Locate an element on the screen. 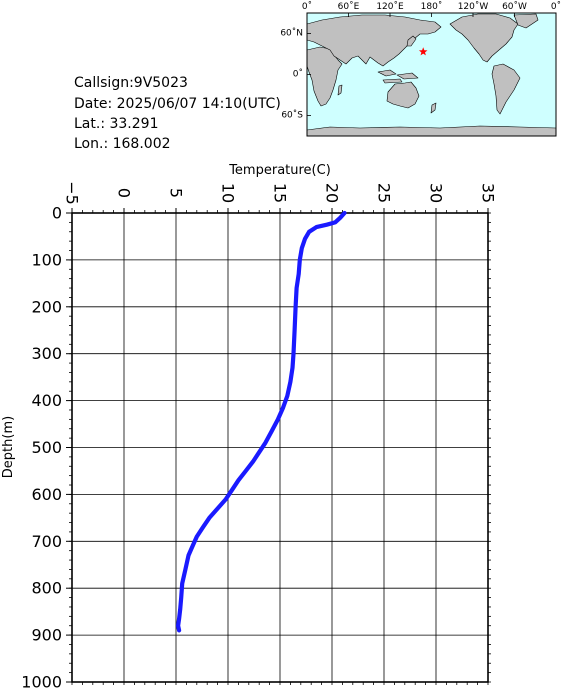  map-lat-label: 60˚S is located at coordinates (292, 115).